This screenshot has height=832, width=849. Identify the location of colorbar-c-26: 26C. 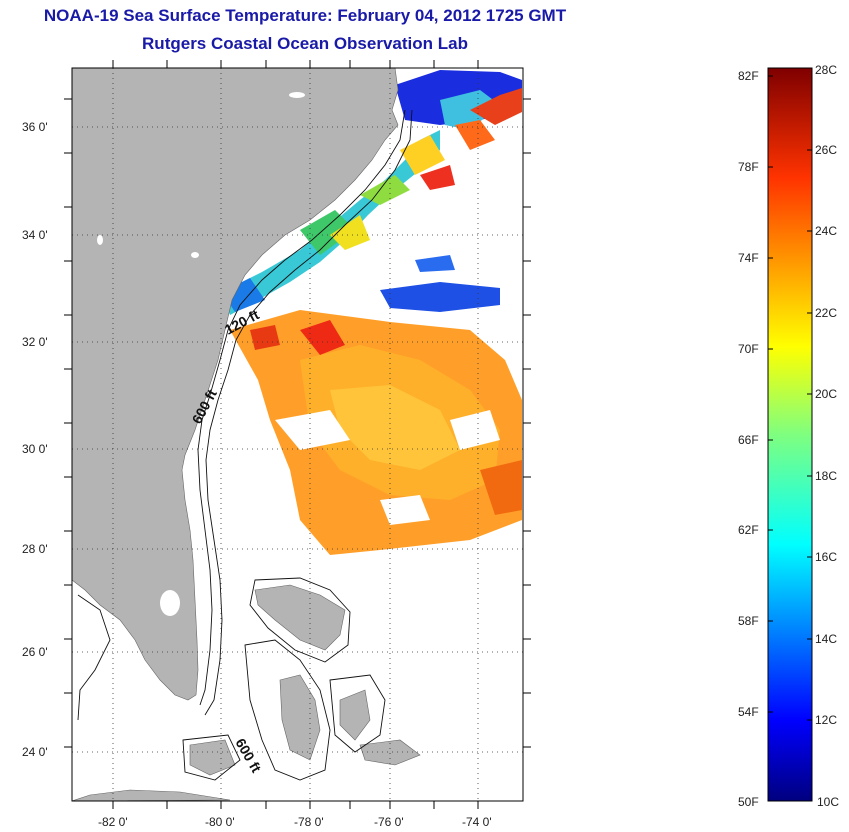
(826, 150).